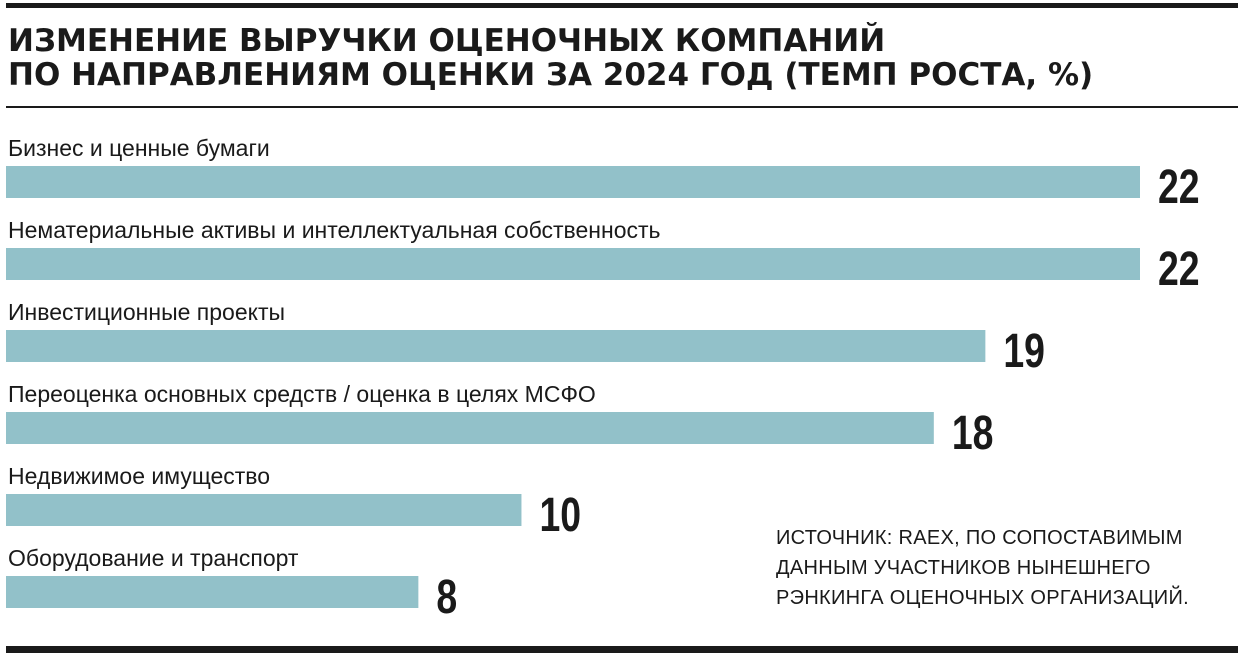  I want to click on source-line-3: РЭНКИНГА ОЦЕНОЧНЫХ ОРГАНИЗАЦИЙ., so click(983, 598).